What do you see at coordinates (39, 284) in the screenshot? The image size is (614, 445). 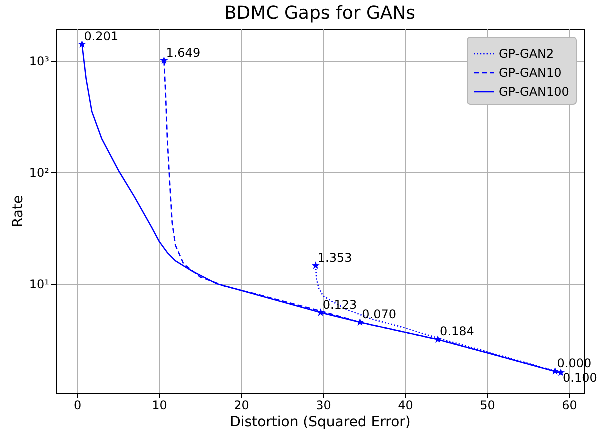 I see `y-tick-label: 10¹` at bounding box center [39, 284].